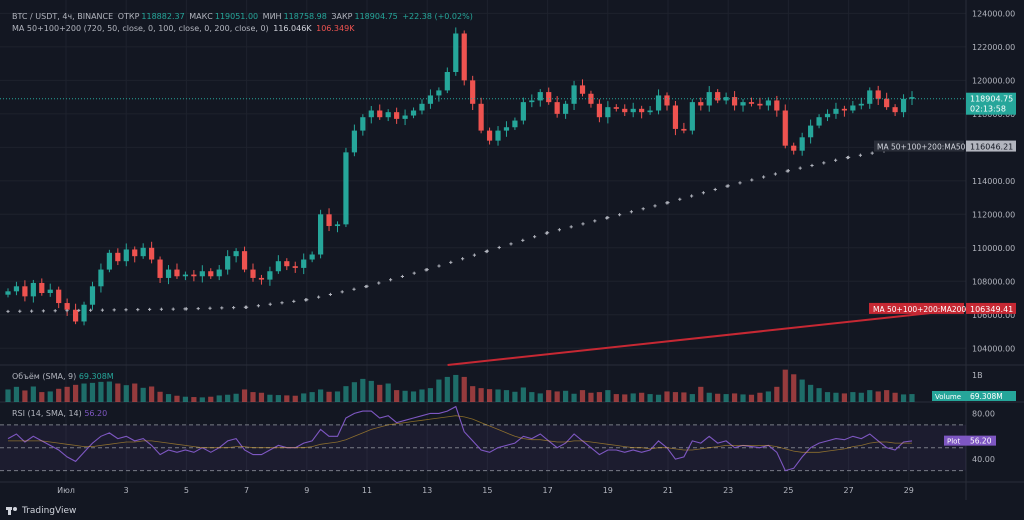  What do you see at coordinates (63, 16) in the screenshot?
I see `symbol-label: BTC / USDT, 4ч, BINANCE` at bounding box center [63, 16].